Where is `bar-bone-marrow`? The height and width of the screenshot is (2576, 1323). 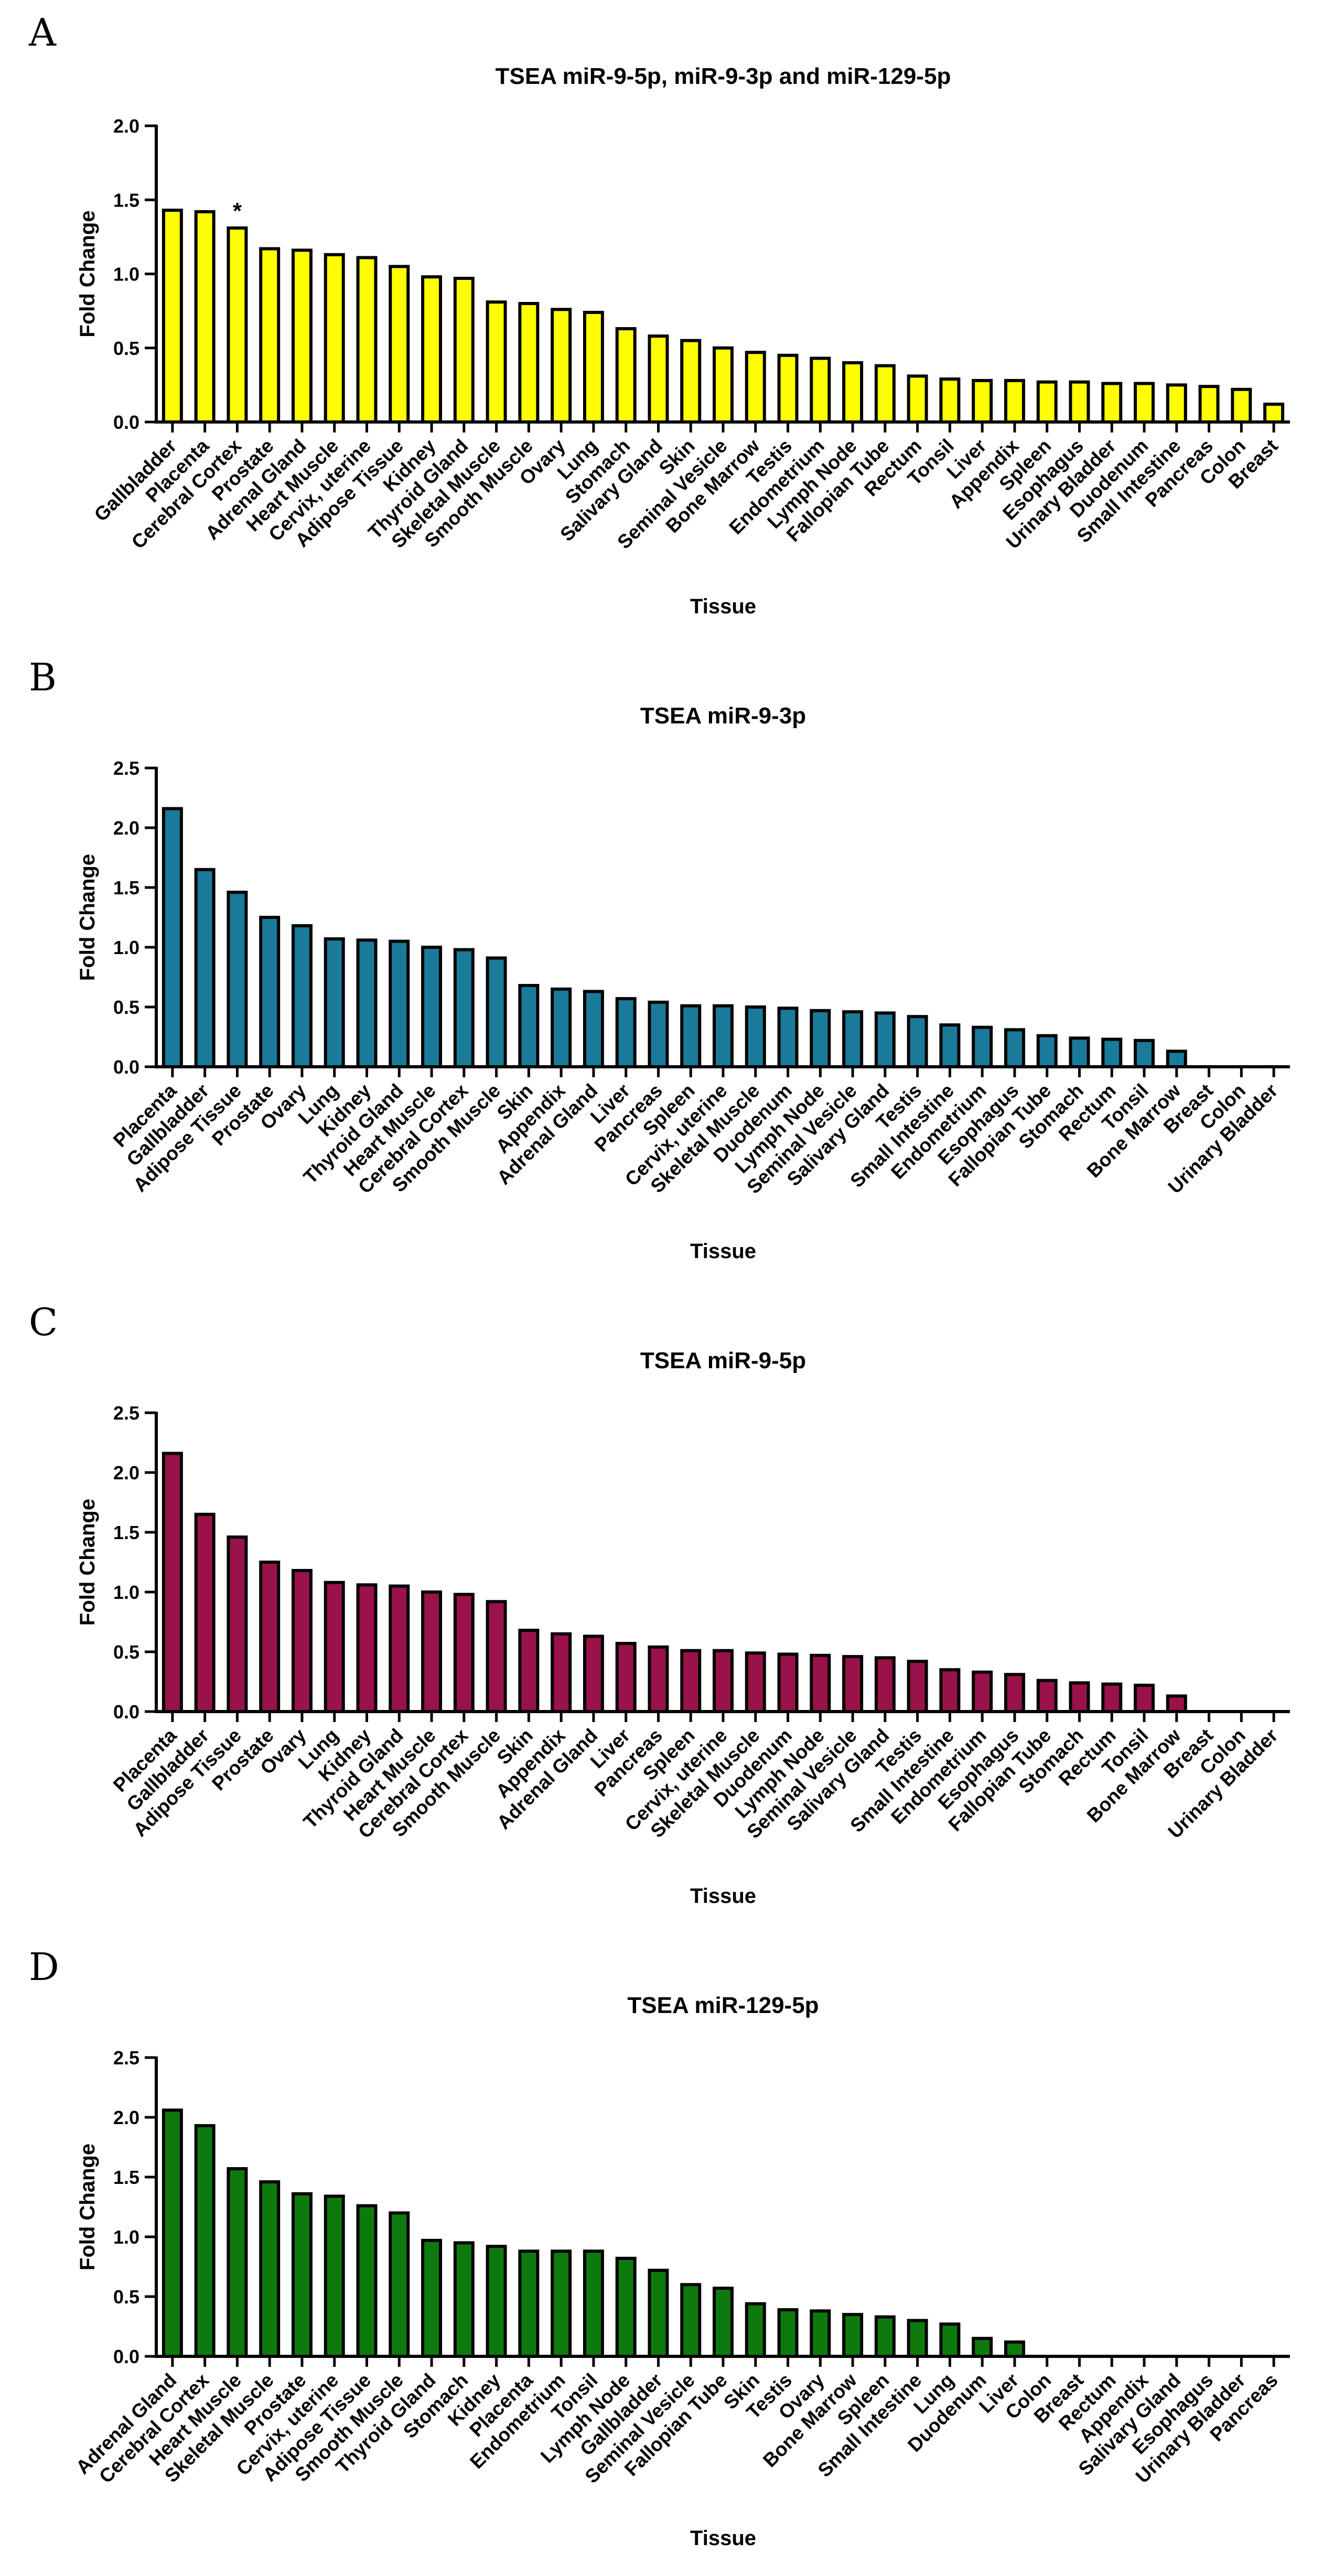
bar-bone-marrow is located at coordinates (755, 387).